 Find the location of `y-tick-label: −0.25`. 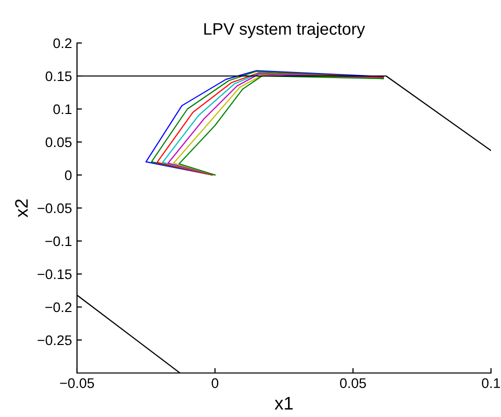

y-tick-label: −0.25 is located at coordinates (55, 340).